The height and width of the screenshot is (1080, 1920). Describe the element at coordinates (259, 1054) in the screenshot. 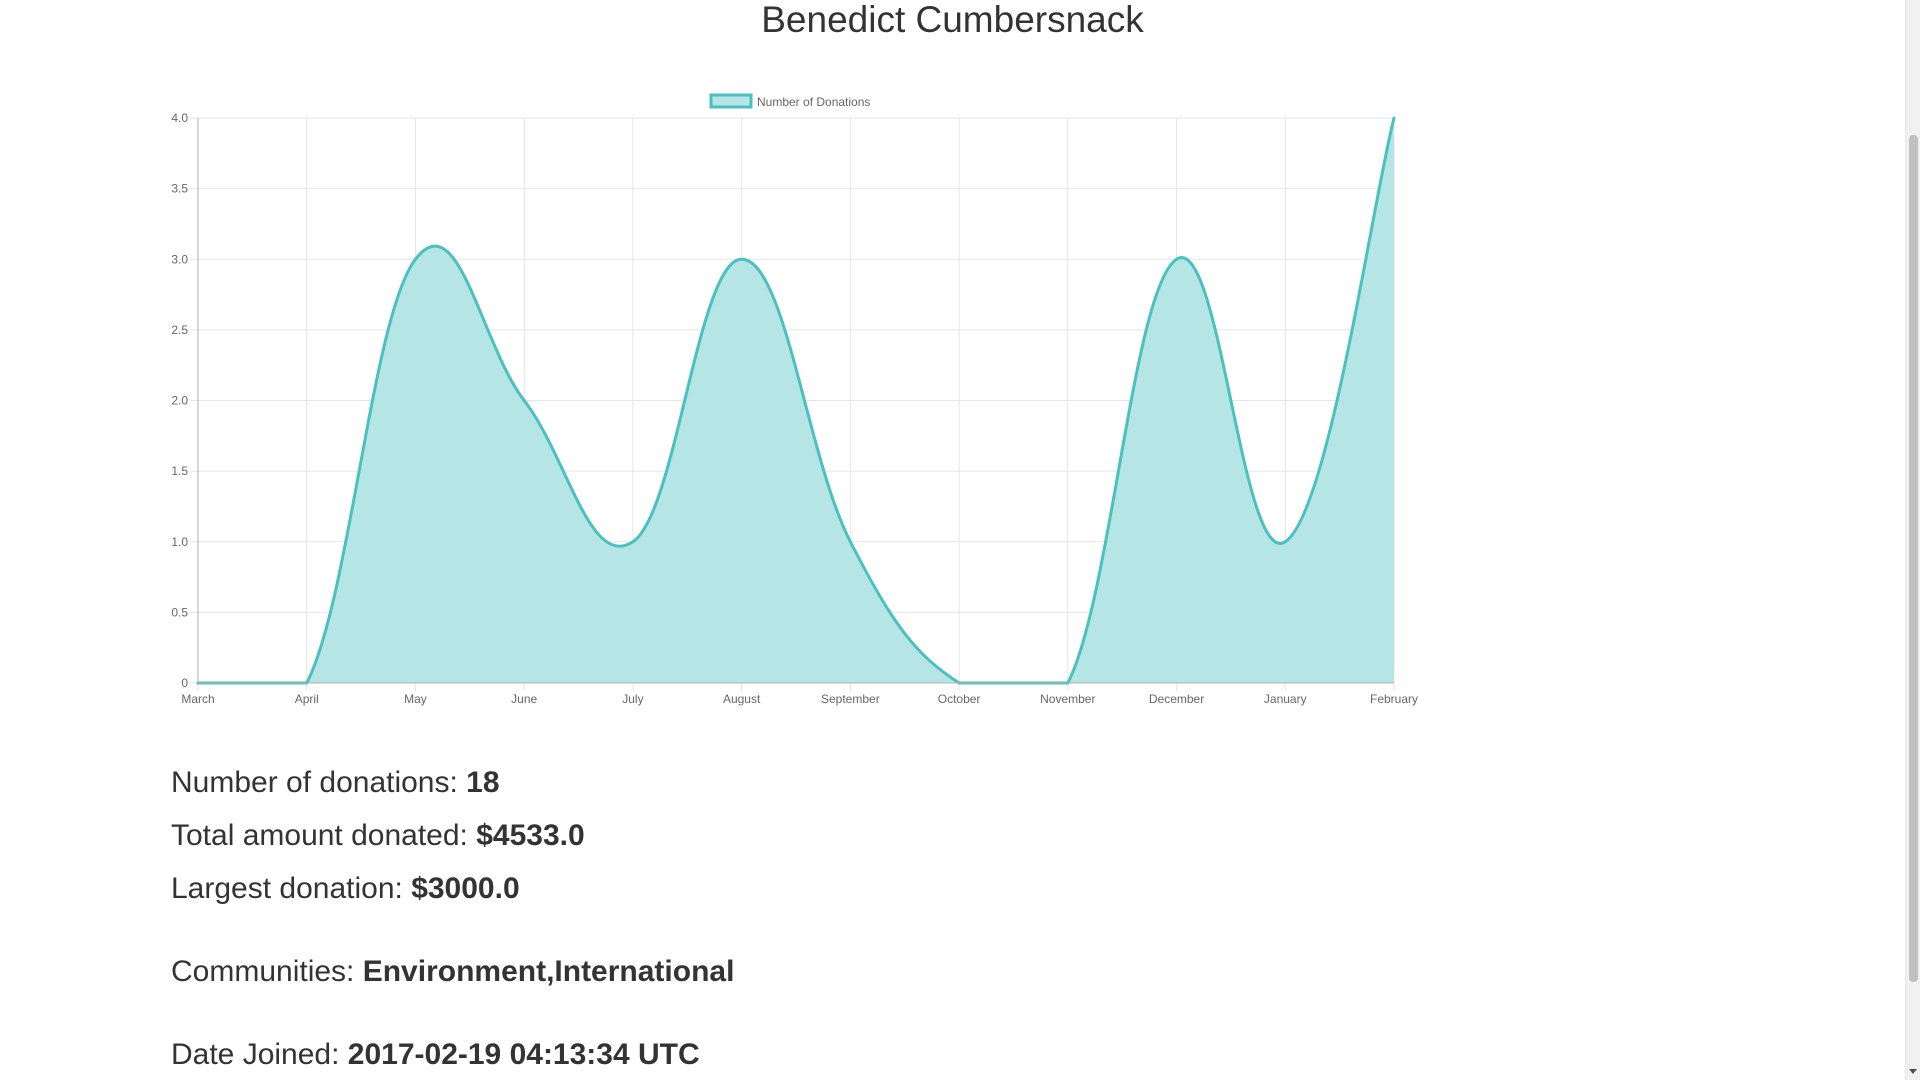

I see `stat-label: Date Joined:` at that location.